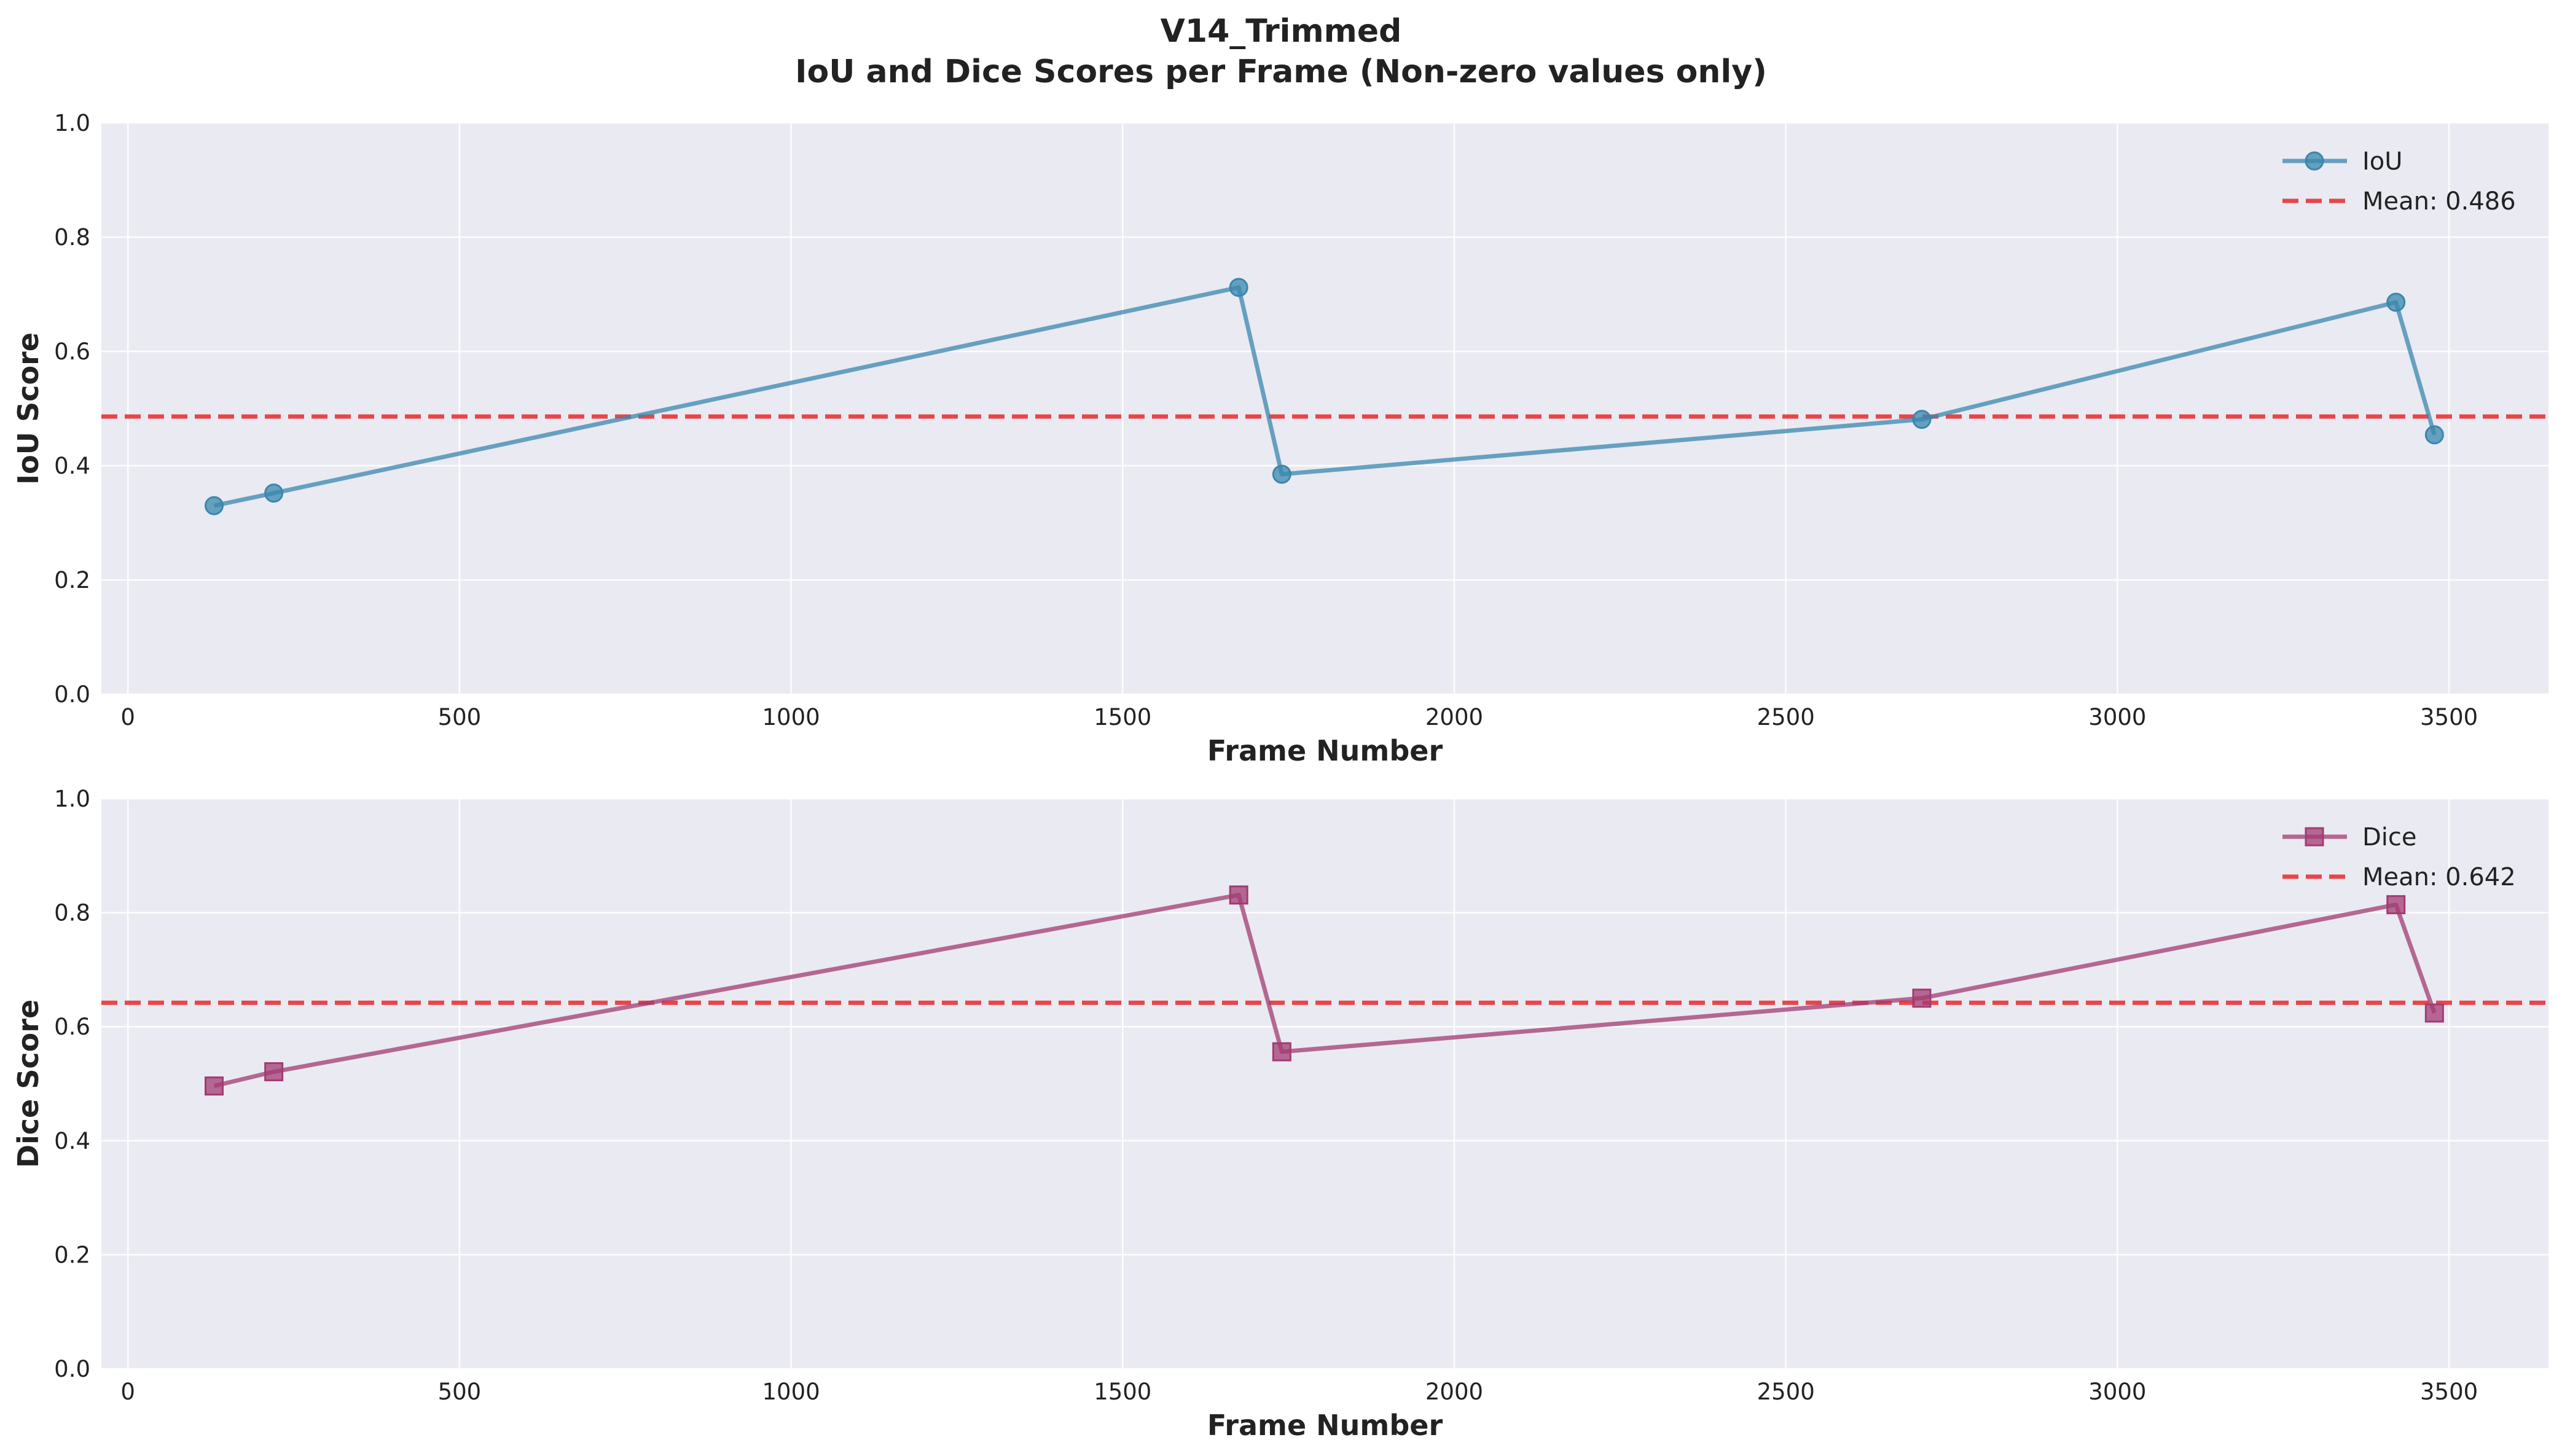 The image size is (2562, 1456). I want to click on iou-legend-series-marker, so click(2314, 161).